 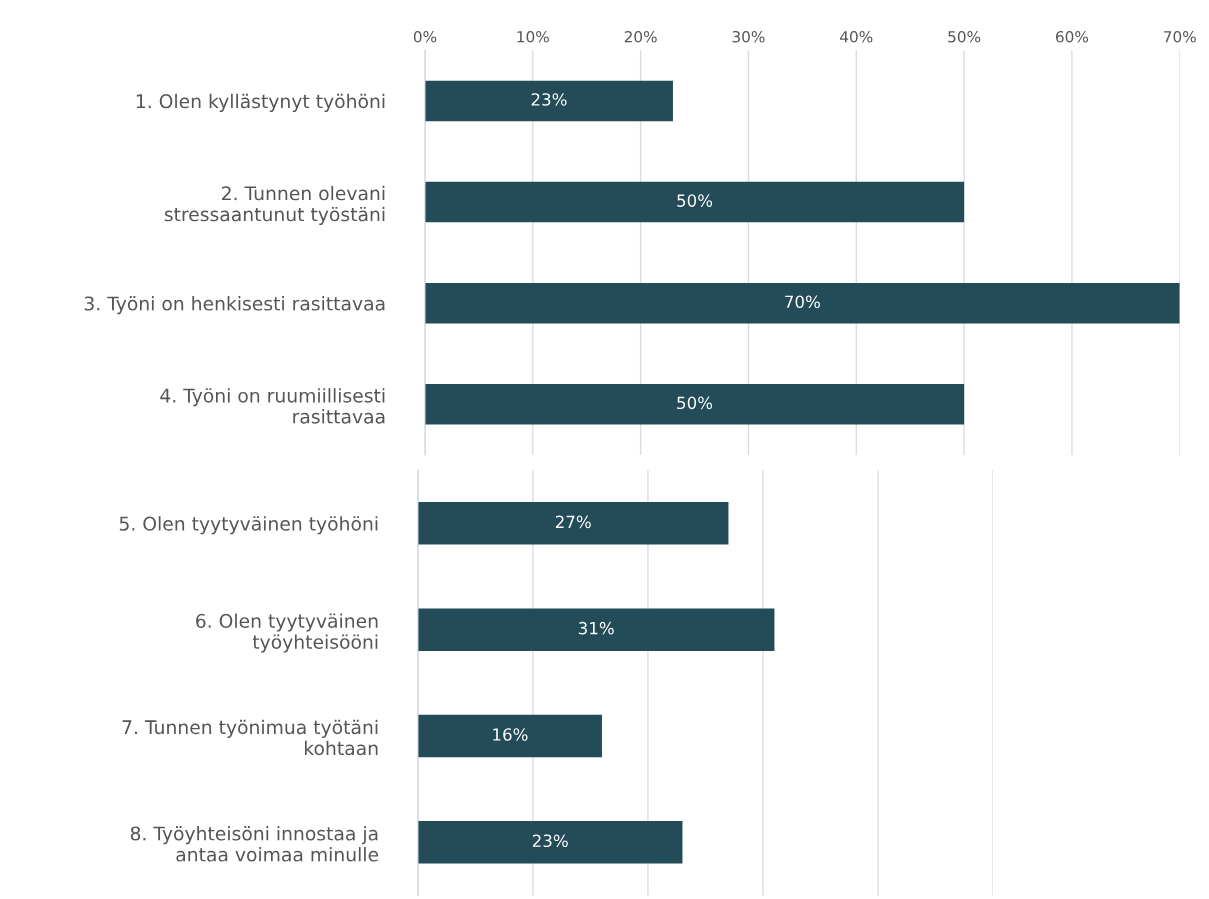 I want to click on x-tick-label: 20%, so click(x=640, y=36).